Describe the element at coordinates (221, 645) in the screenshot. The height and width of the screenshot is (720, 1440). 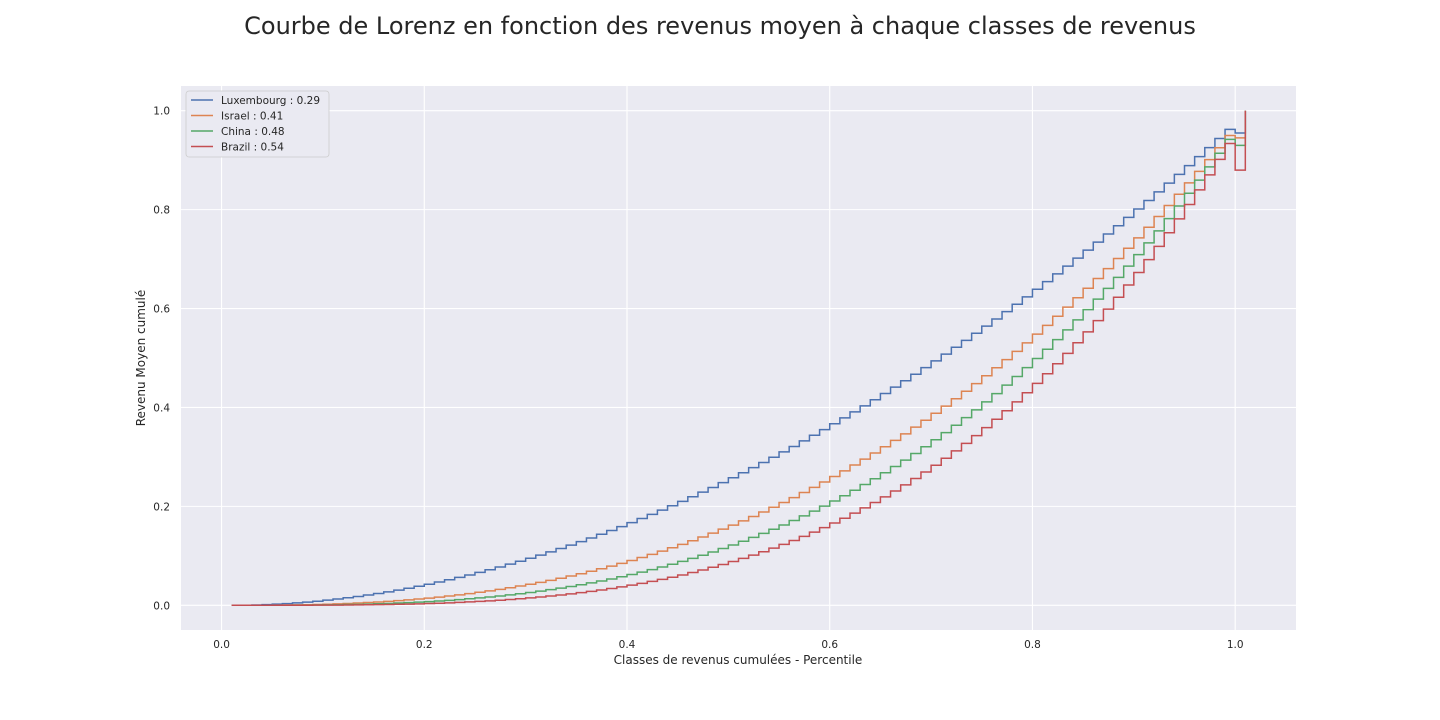
I see `x-tick-label: 0.0` at that location.